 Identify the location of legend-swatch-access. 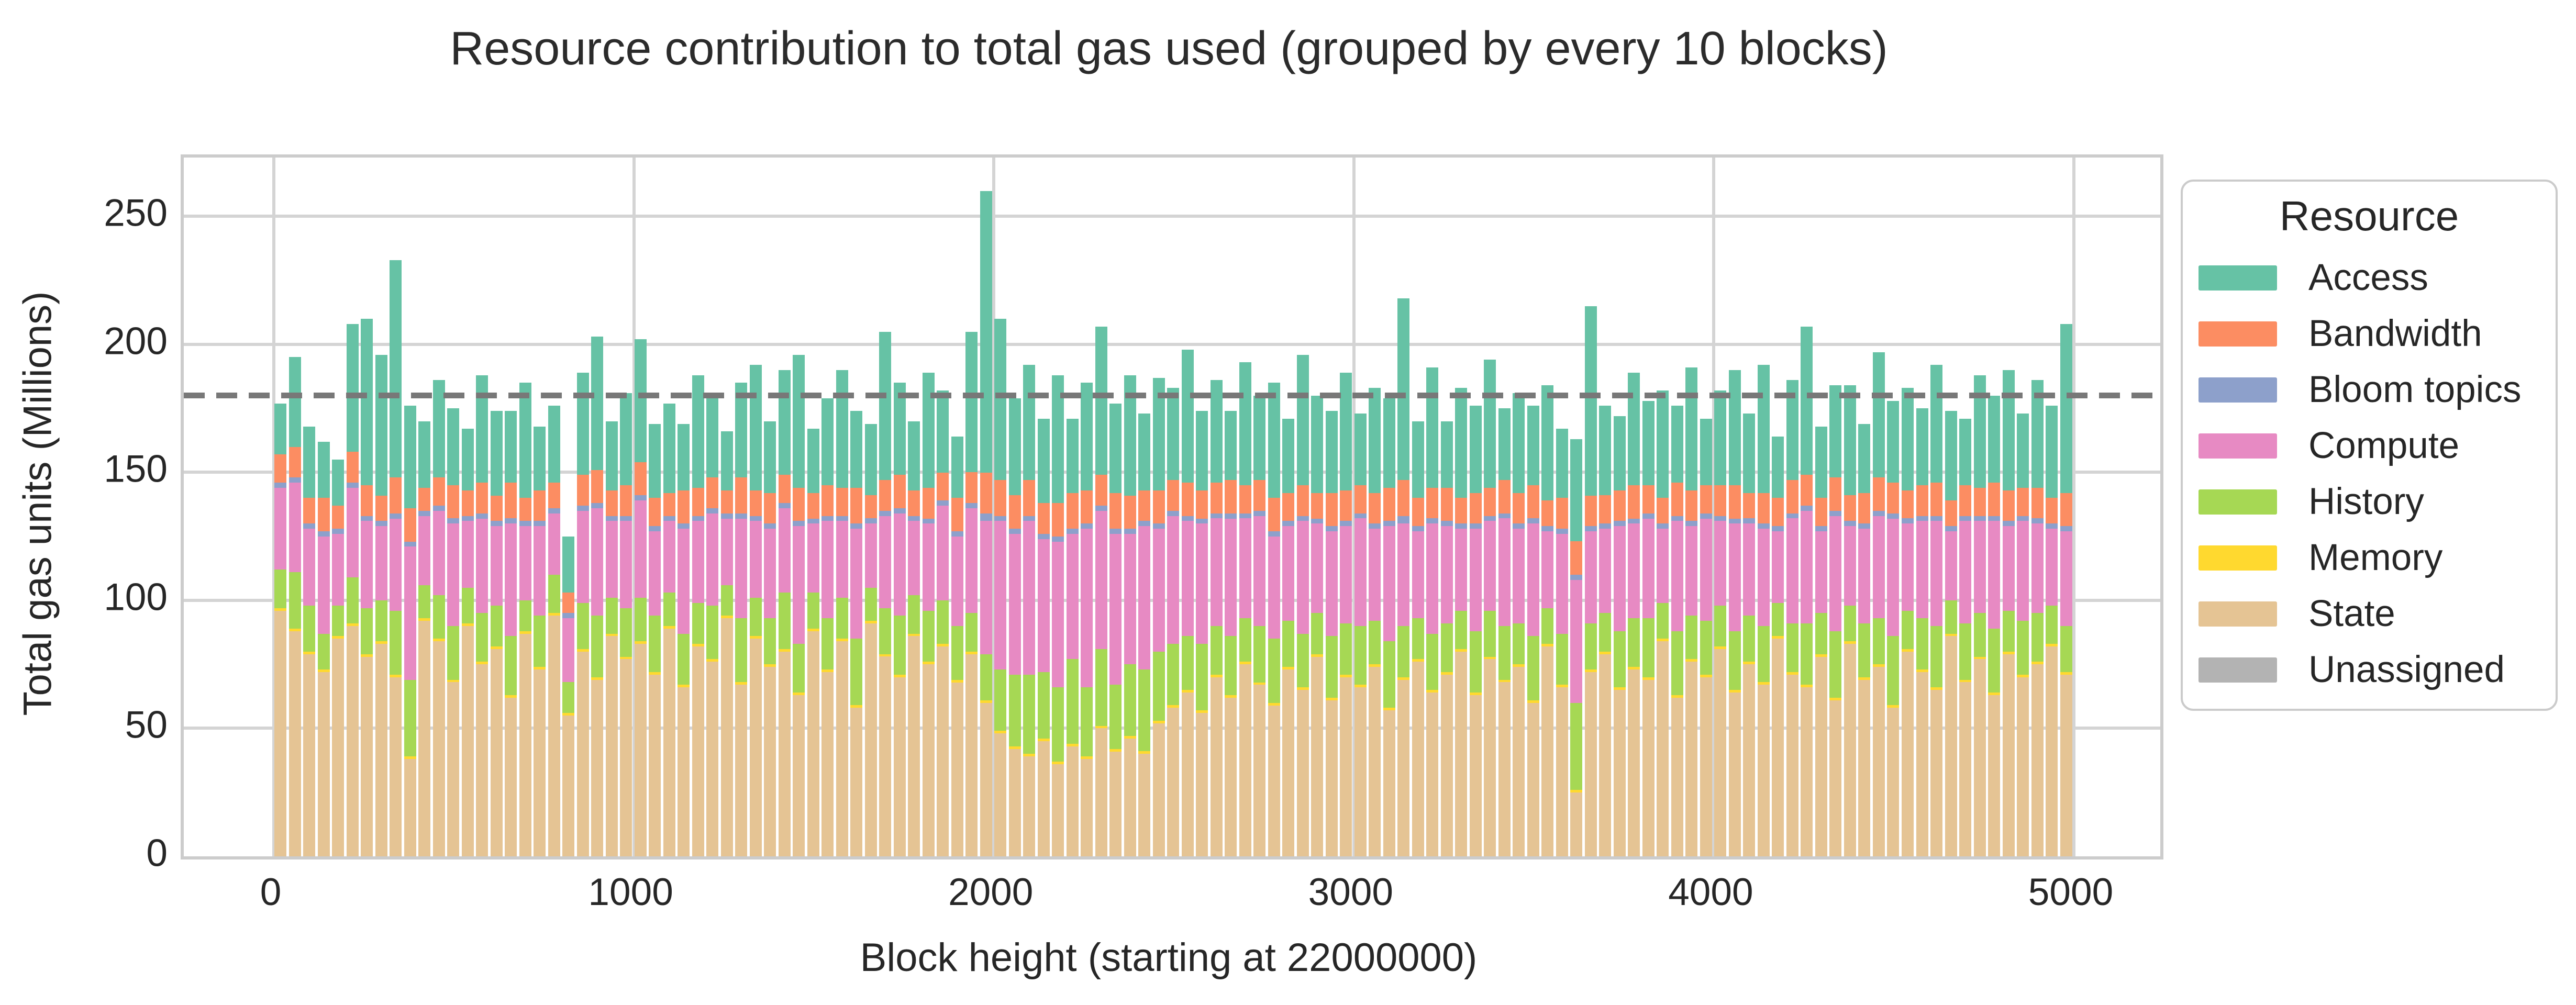
(2238, 278).